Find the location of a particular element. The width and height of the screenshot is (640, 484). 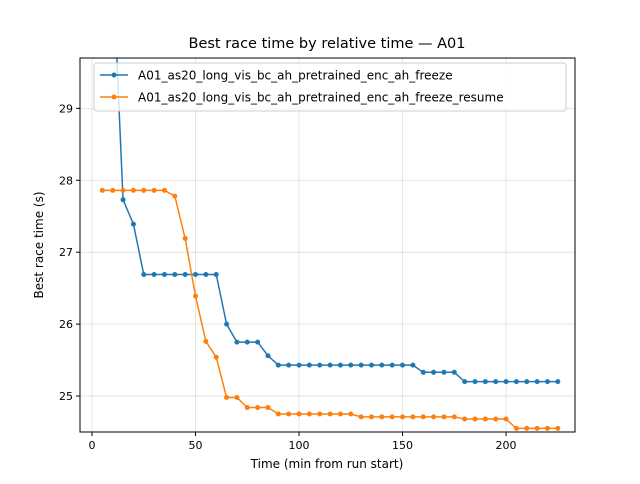

y-tick-label: 27 is located at coordinates (66, 252).